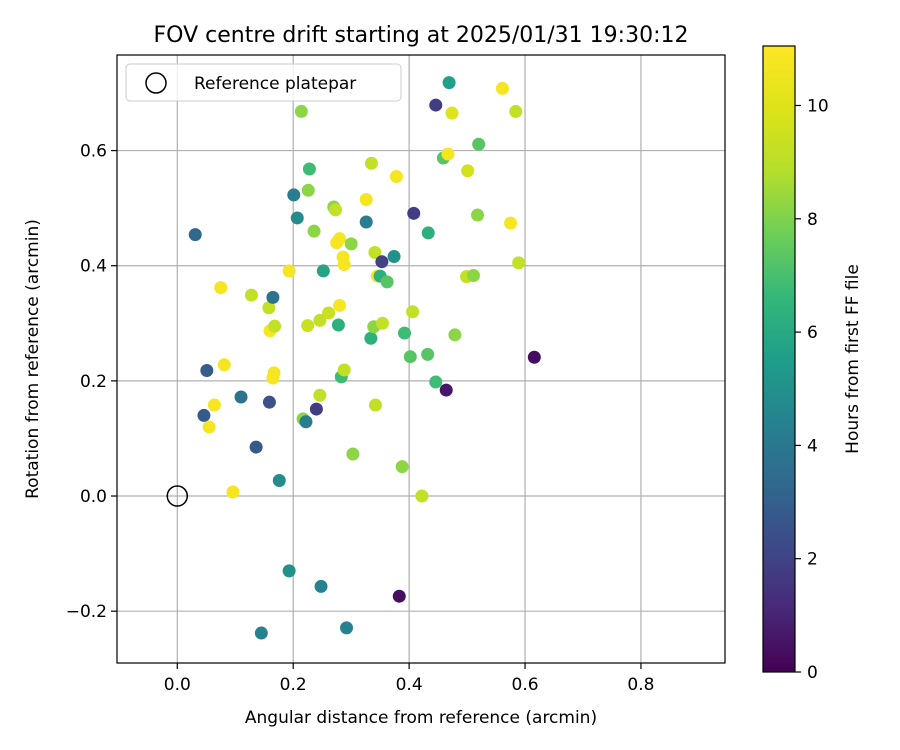 This screenshot has height=750, width=900. I want to click on legend-box, so click(263, 82).